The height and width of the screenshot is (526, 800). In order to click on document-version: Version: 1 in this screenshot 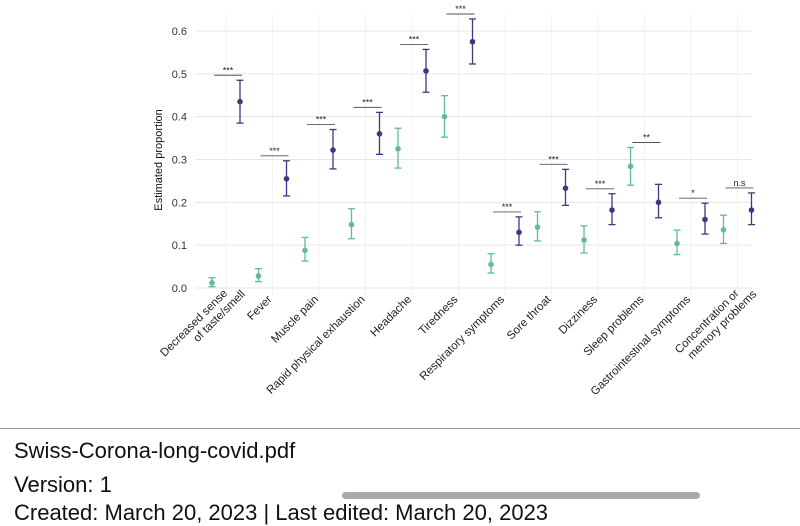, I will do `click(63, 484)`.